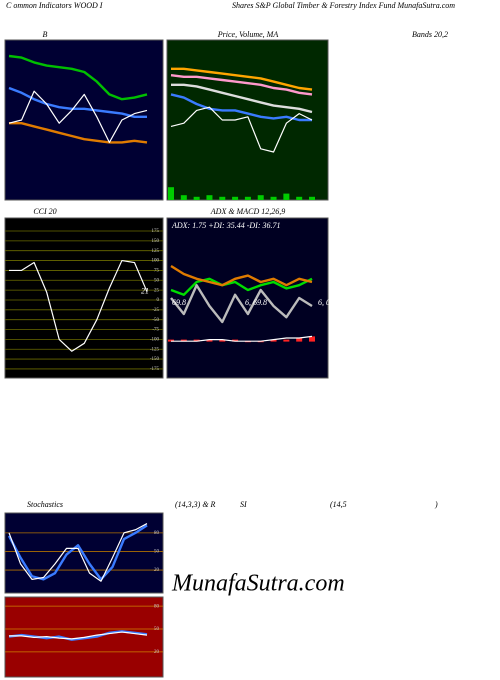 This screenshot has height=680, width=500. What do you see at coordinates (44, 211) in the screenshot?
I see `panel-title: CCI 20` at bounding box center [44, 211].